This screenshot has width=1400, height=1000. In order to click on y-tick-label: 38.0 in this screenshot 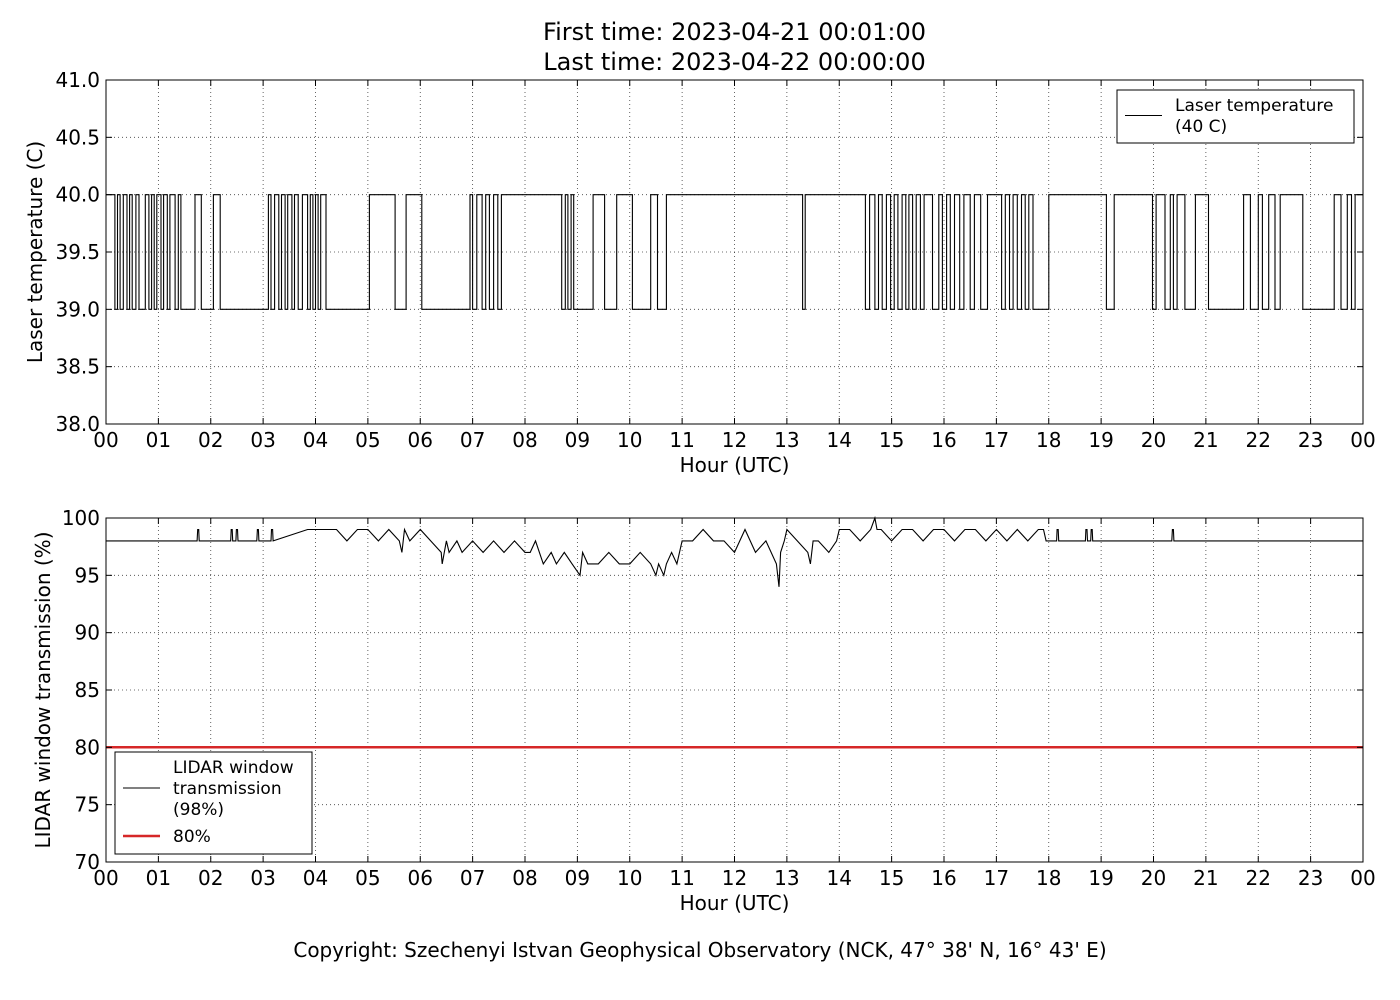, I will do `click(77, 424)`.